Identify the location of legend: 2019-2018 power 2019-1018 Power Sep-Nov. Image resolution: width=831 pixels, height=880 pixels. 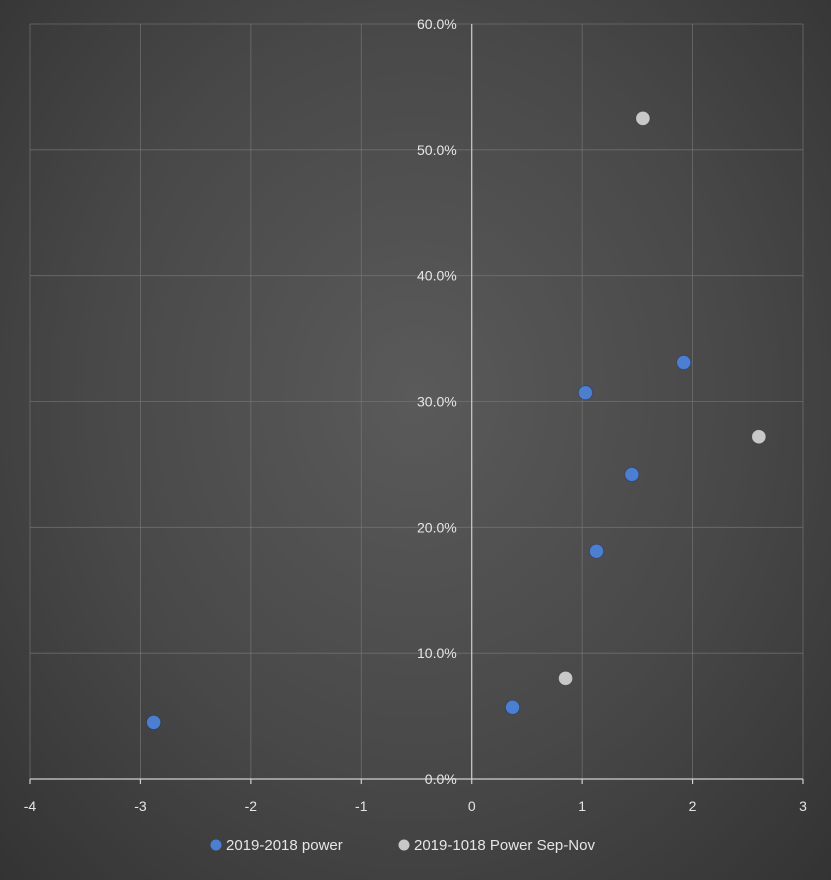
(402, 845).